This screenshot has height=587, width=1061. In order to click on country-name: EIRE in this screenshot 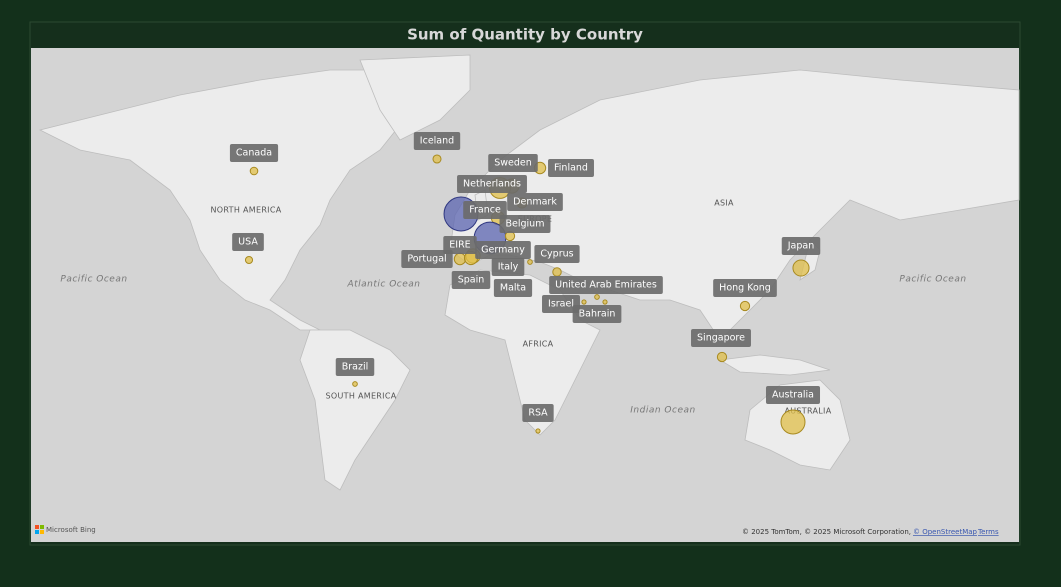, I will do `click(459, 245)`.